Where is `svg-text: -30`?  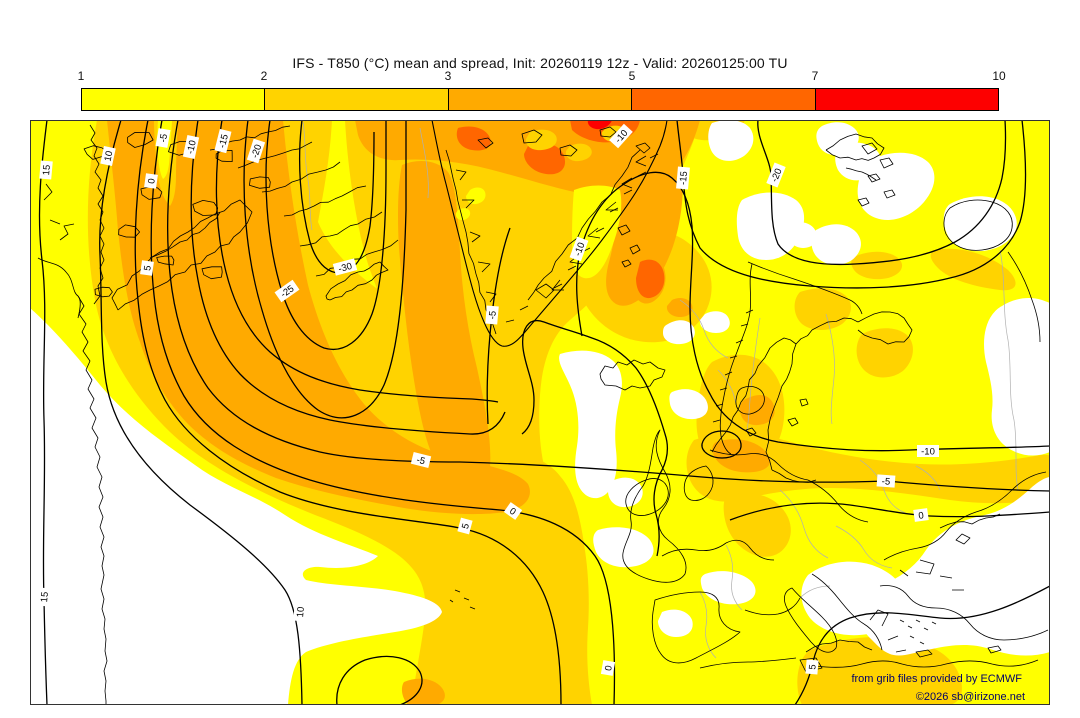
svg-text: -30 is located at coordinates (345, 268).